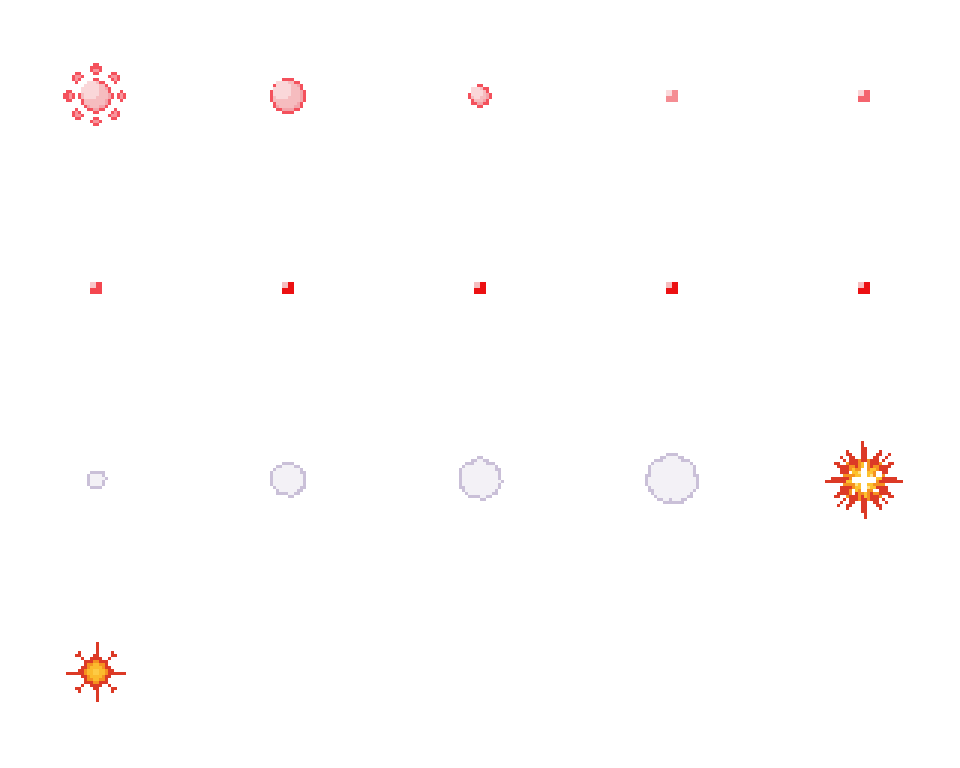  I want to click on cell-bubble-tiny, so click(864, 96).